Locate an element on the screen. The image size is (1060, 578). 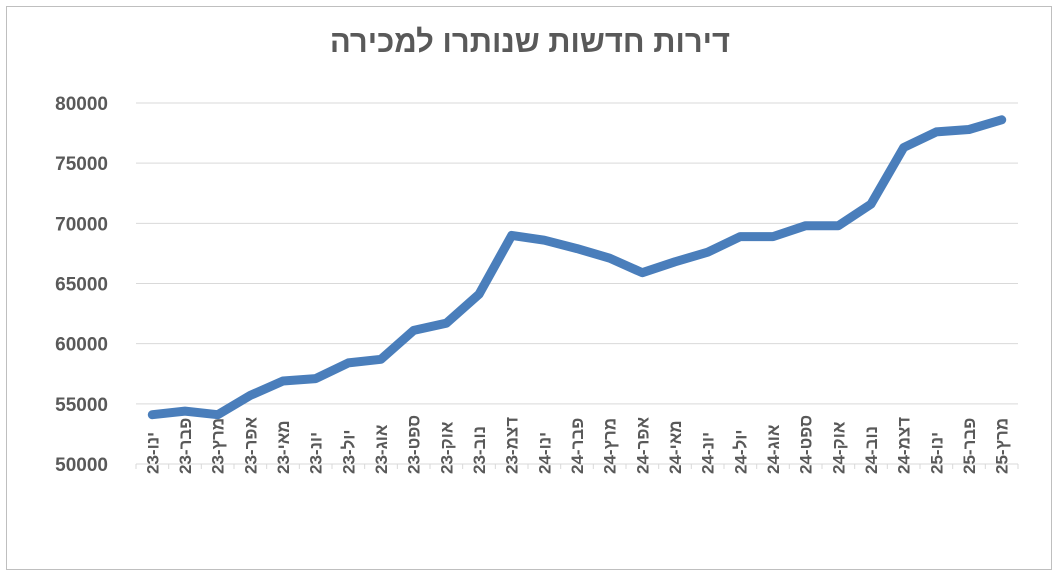
x-tick-label: ינו-24 is located at coordinates (544, 453).